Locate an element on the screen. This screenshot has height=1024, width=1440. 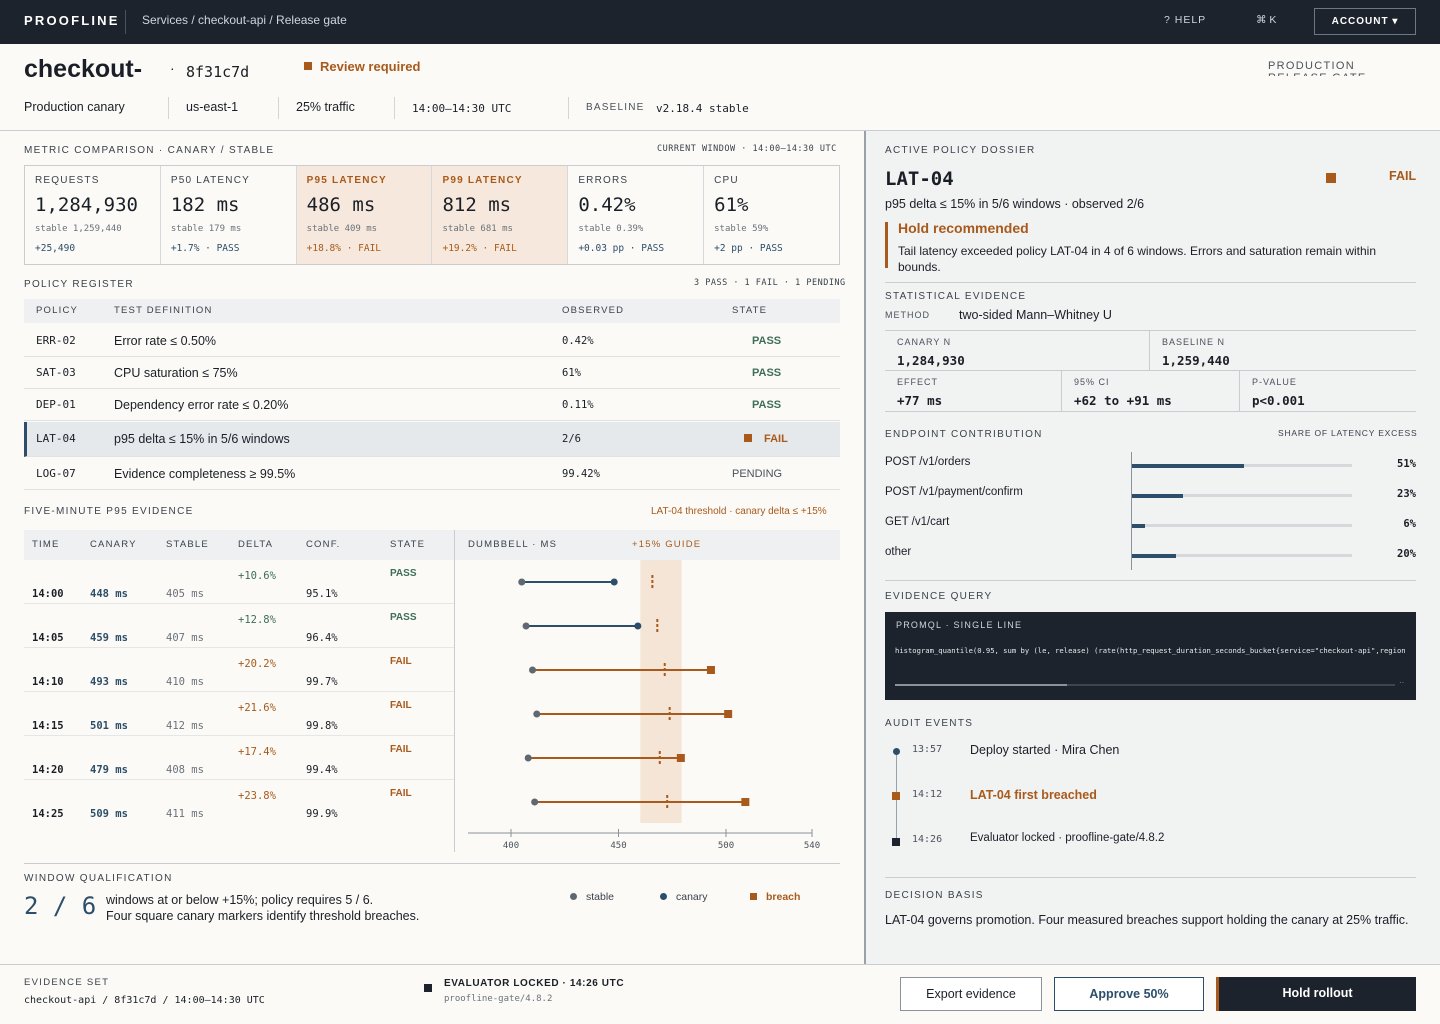
brand-logo: PROOFLINE is located at coordinates (72, 20).